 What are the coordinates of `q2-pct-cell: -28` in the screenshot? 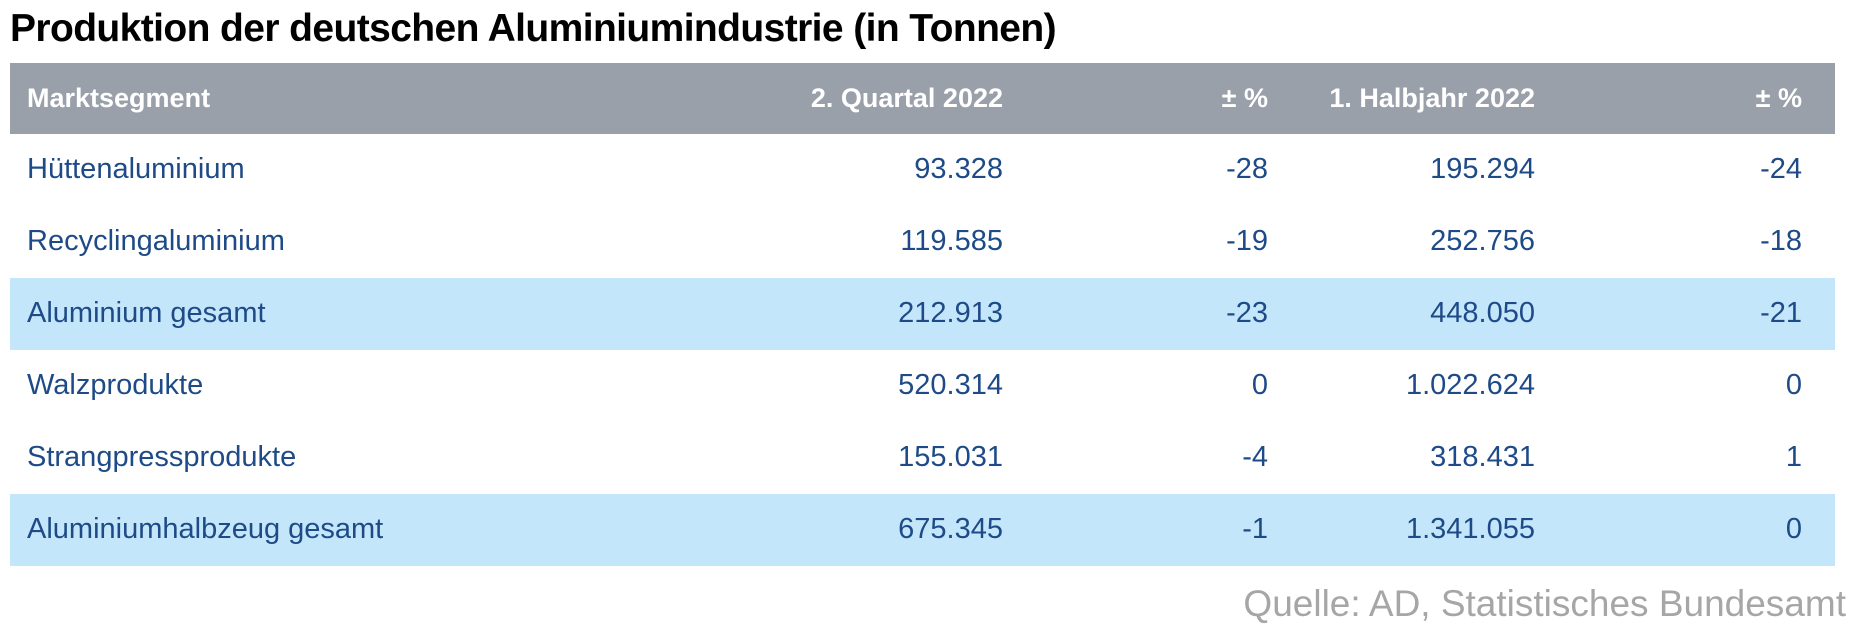 It's located at (1247, 169).